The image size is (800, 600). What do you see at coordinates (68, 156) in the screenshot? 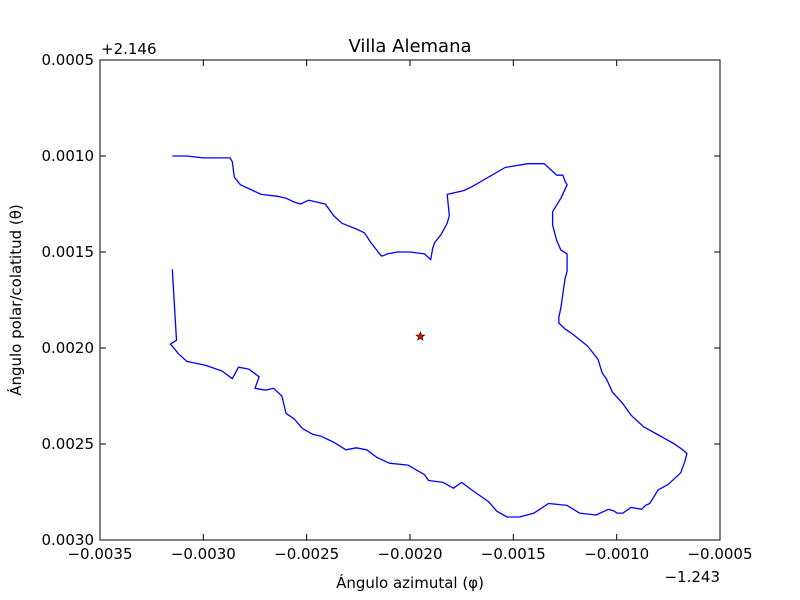
I see `y-tick-label: 0.0010` at bounding box center [68, 156].